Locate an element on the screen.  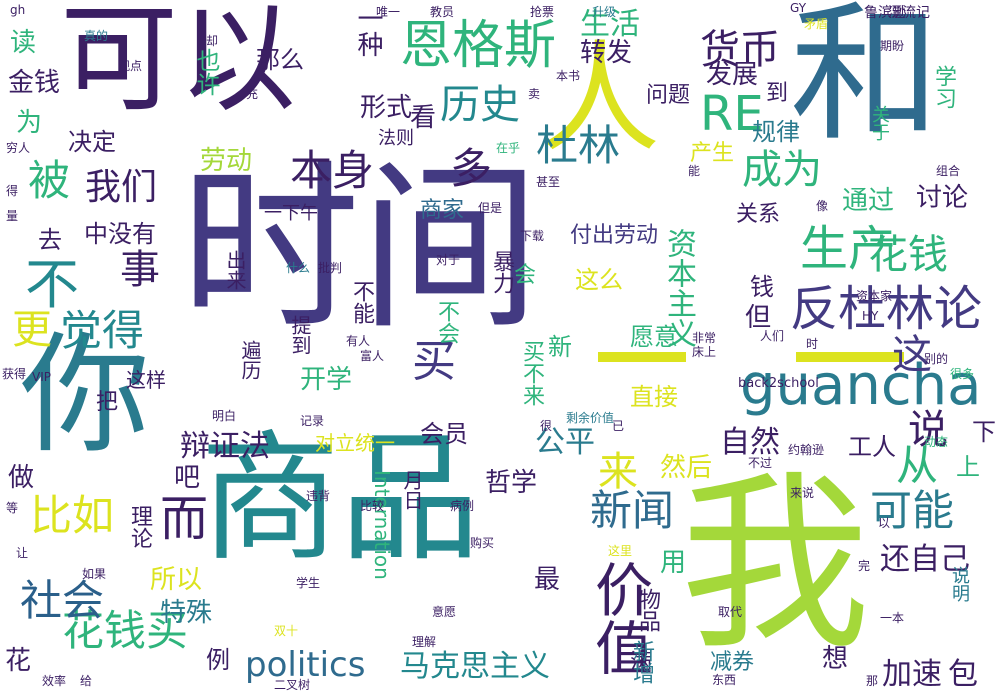
cloud-word: 暴力 is located at coordinates (501, 272).